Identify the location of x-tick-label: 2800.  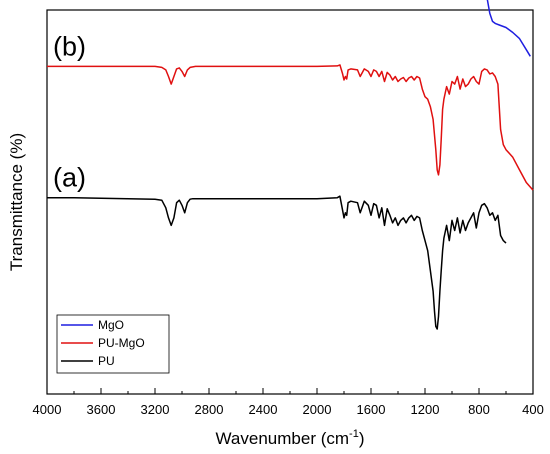
(209, 409).